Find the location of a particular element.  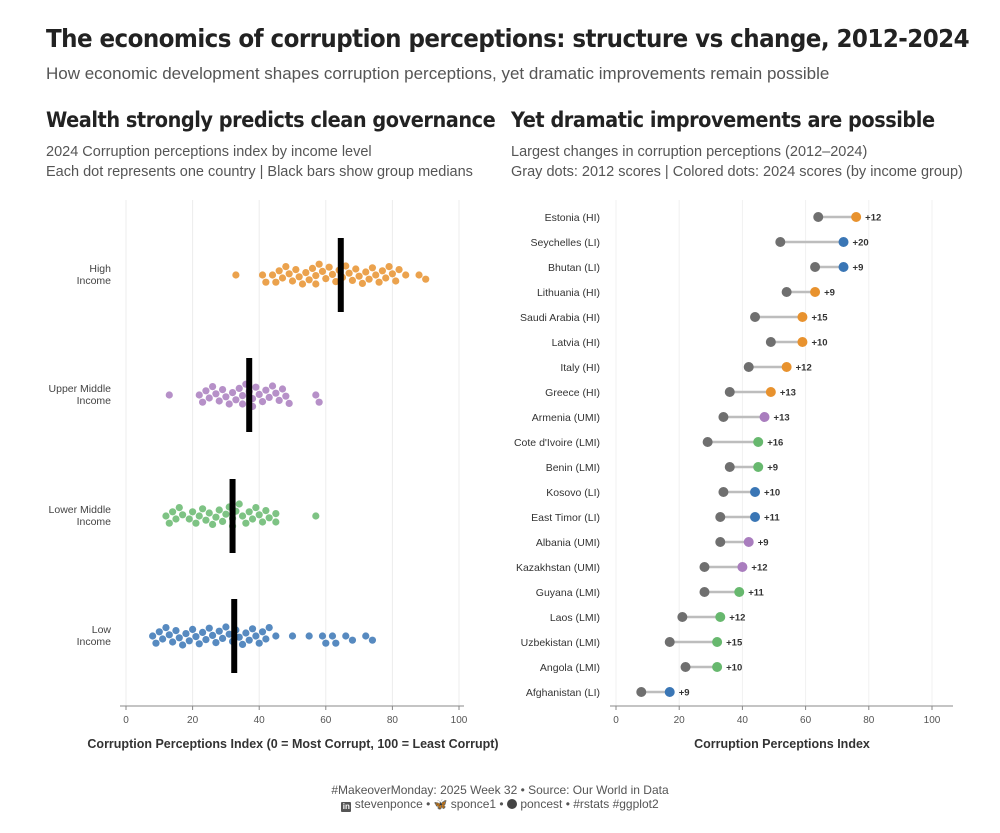

row-label: Angola (LMI) is located at coordinates (570, 668).